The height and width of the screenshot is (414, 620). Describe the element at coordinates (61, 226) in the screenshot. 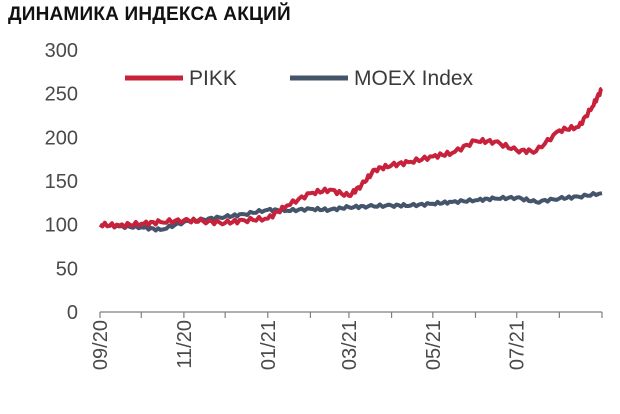

I see `y-tick-label: 100` at that location.